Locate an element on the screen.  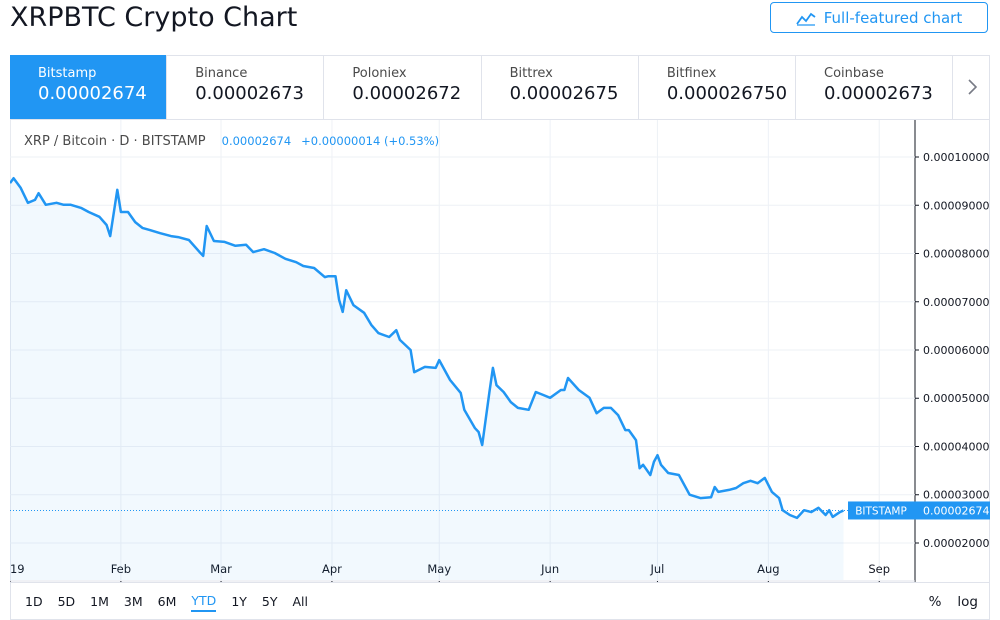
y-tick-label: 0.00009000 is located at coordinates (956, 205).